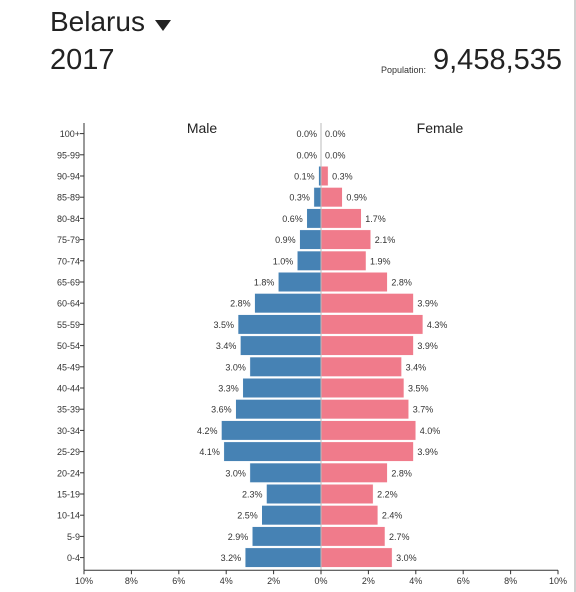  Describe the element at coordinates (68, 410) in the screenshot. I see `y-tick-label: 35-39` at that location.